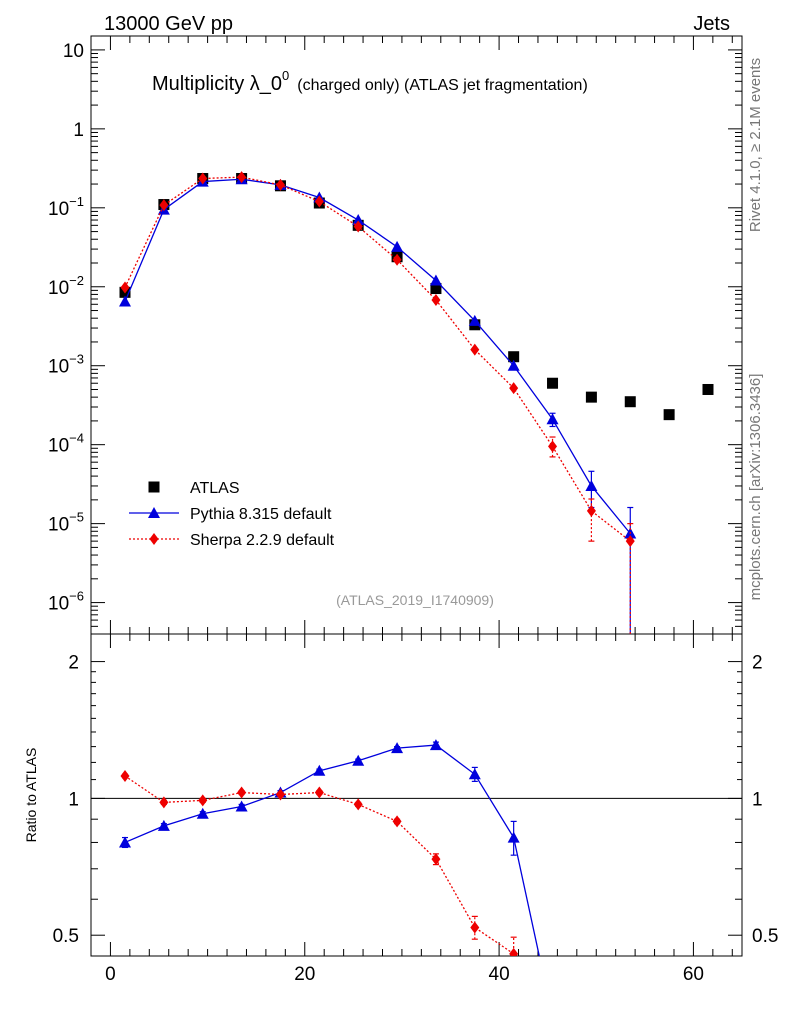 This screenshot has width=786, height=1024. I want to click on y-tick-label-ratio: 0.5, so click(66, 936).